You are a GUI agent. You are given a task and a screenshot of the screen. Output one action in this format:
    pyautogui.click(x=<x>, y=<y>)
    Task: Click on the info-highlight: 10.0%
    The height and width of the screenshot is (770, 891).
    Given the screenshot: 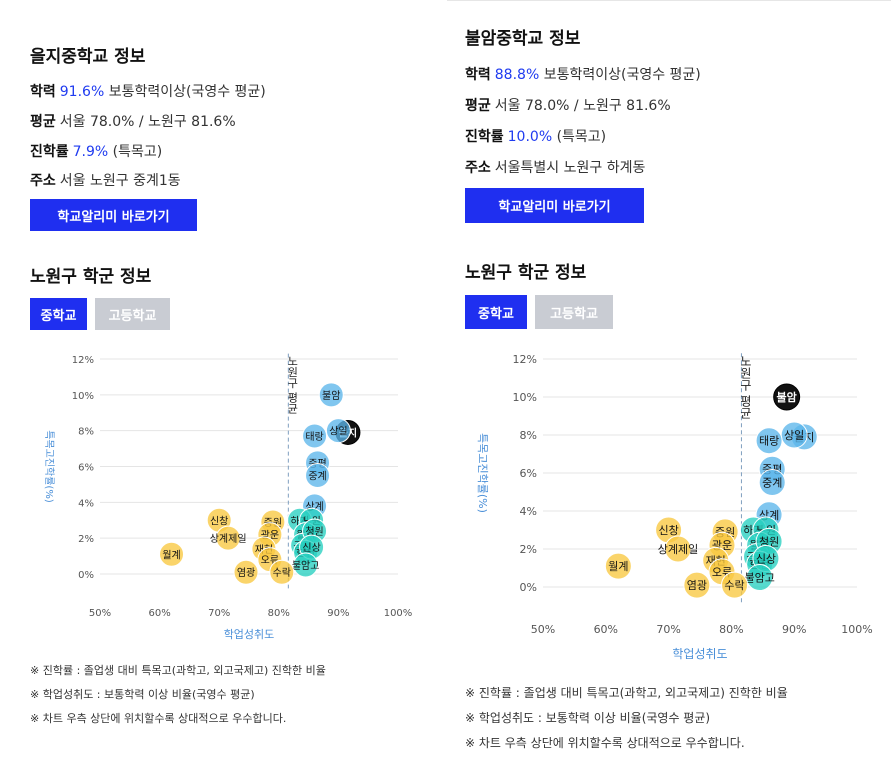 What is the action you would take?
    pyautogui.click(x=530, y=137)
    